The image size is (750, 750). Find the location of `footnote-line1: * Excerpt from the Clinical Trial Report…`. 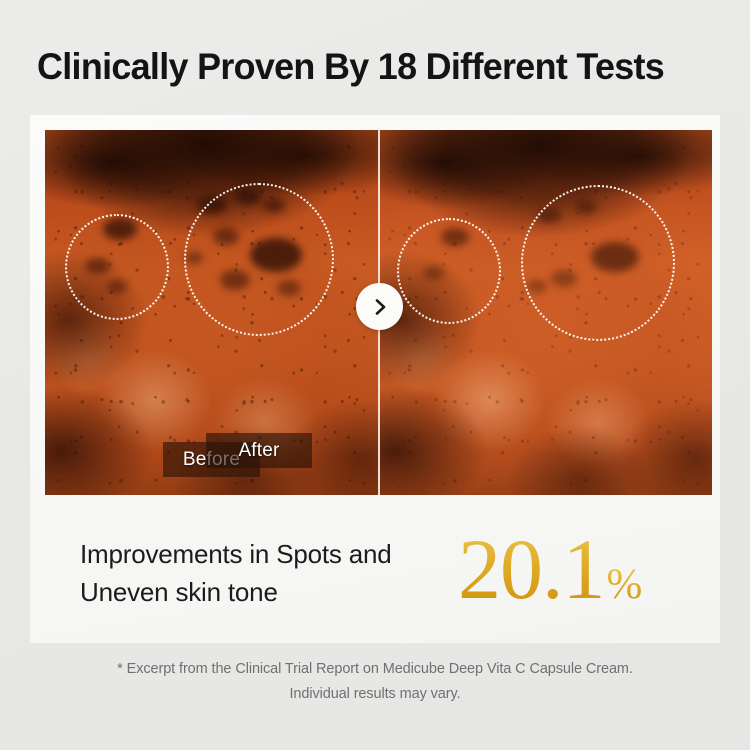

footnote-line1: * Excerpt from the Clinical Trial Report… is located at coordinates (375, 669).